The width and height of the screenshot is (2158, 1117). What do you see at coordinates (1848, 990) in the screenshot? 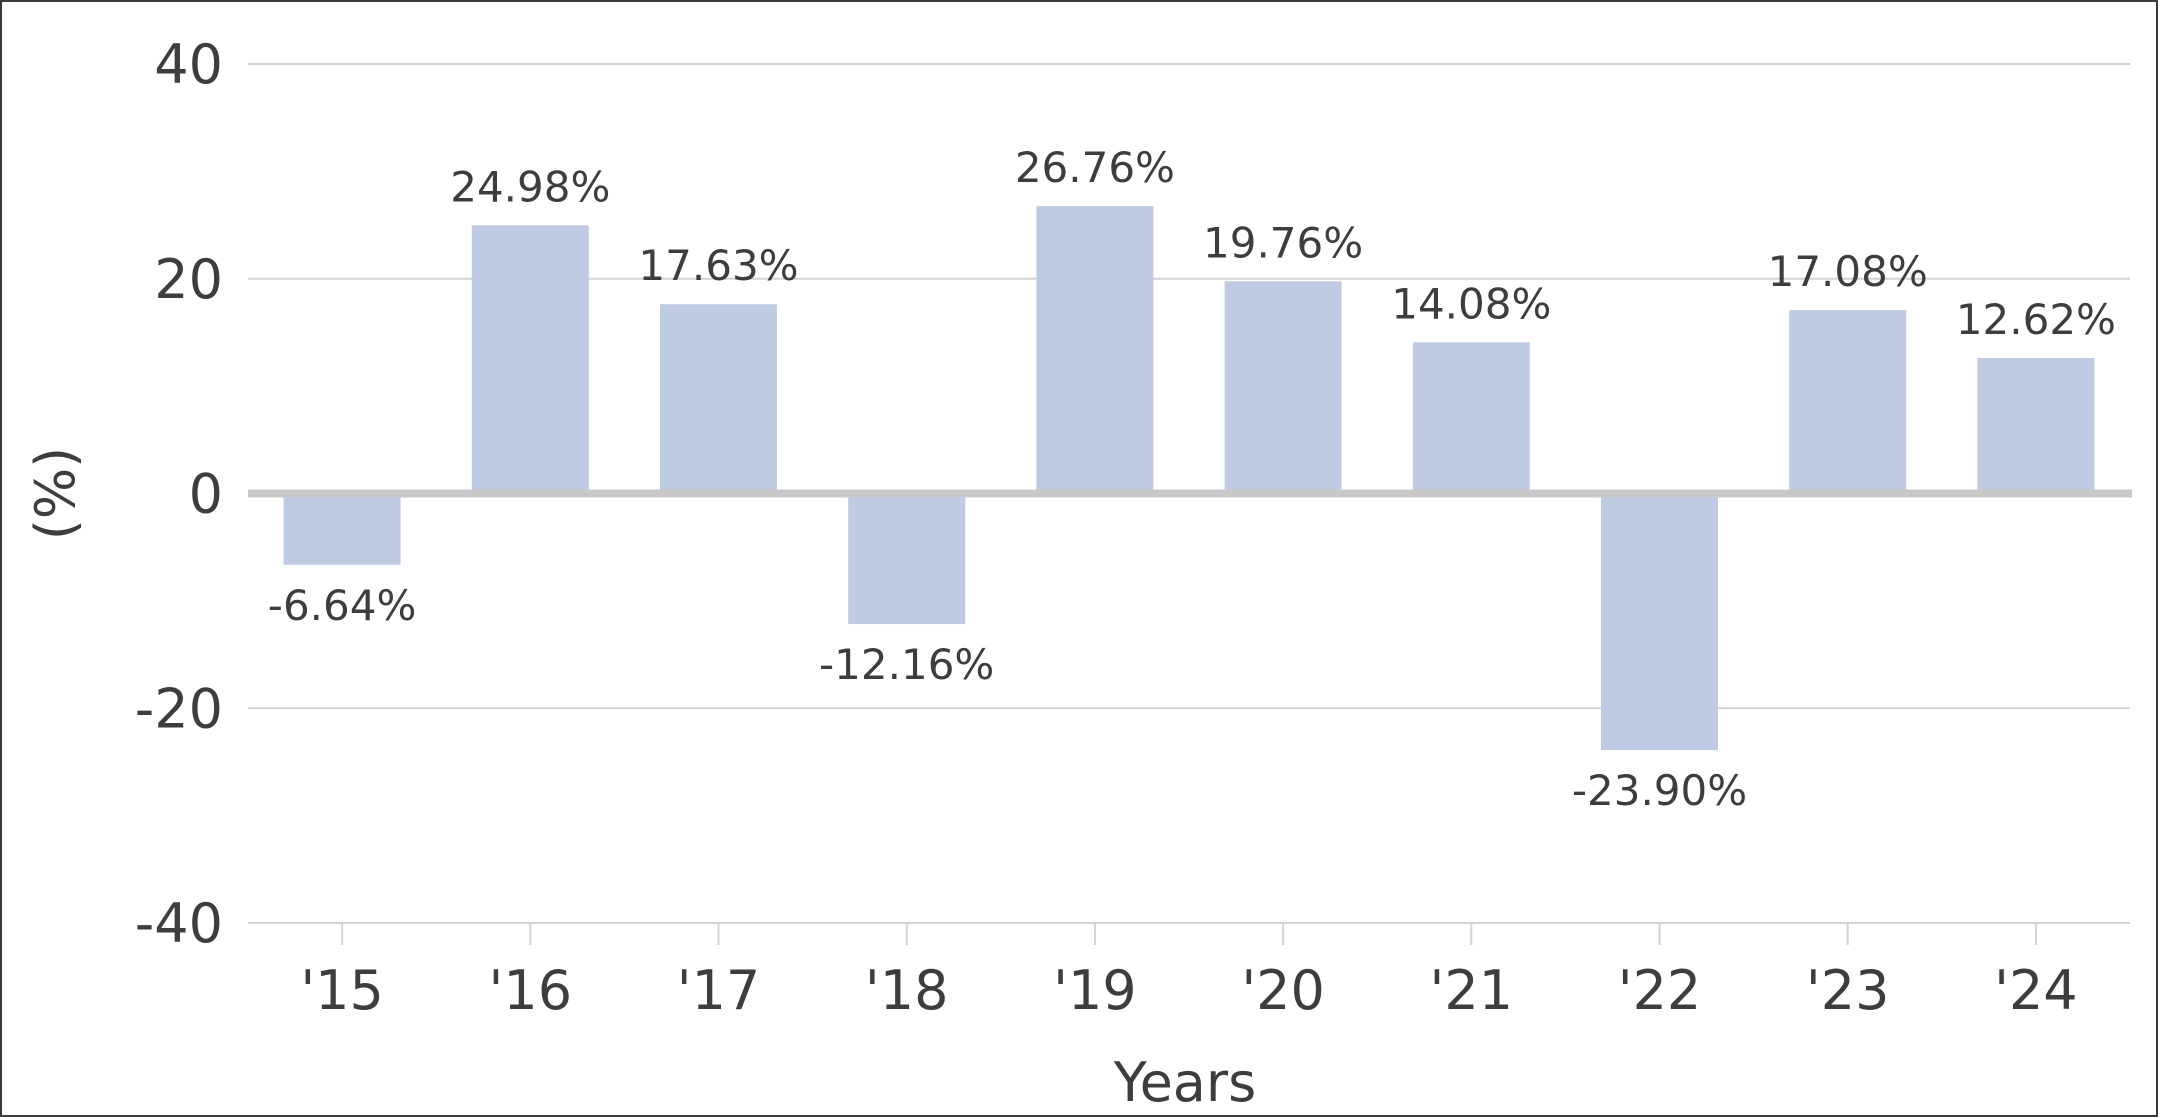
I see `x-tick-label: '23` at bounding box center [1848, 990].